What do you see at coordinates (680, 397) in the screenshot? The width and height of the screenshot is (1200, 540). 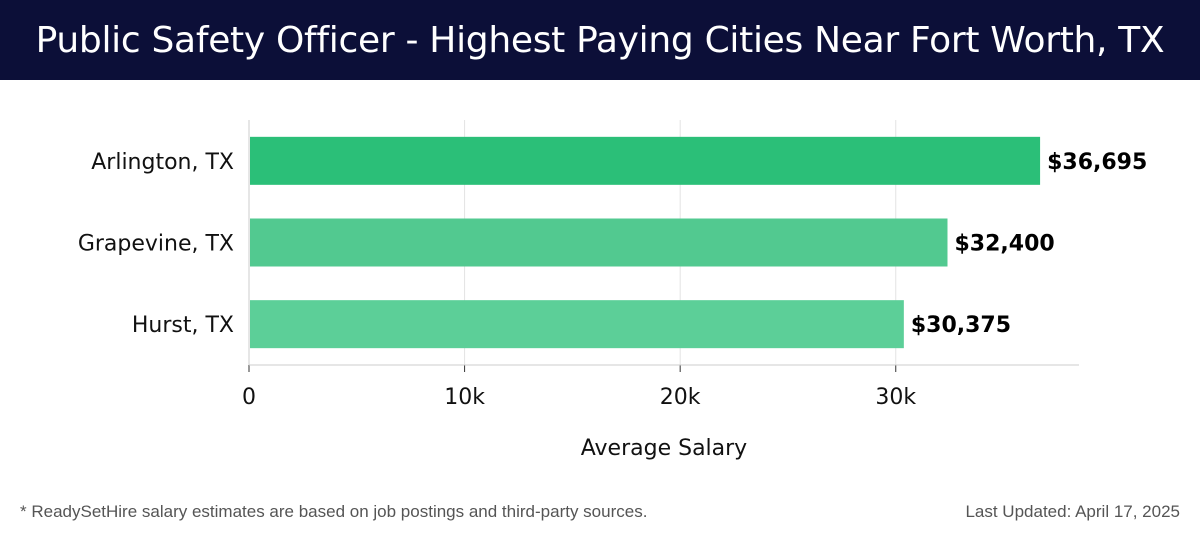 I see `x-tick-label: 20k` at bounding box center [680, 397].